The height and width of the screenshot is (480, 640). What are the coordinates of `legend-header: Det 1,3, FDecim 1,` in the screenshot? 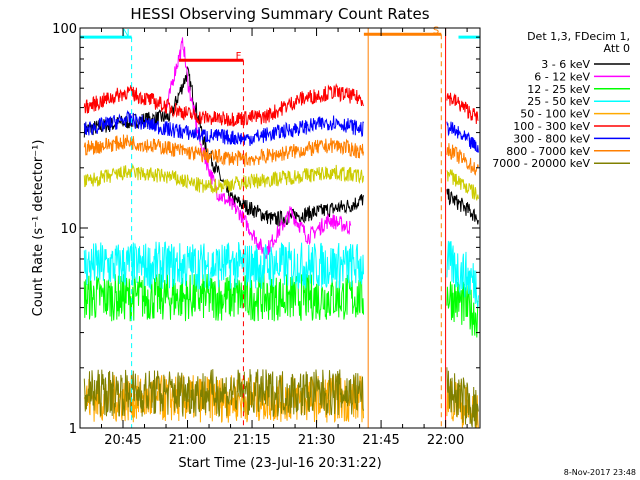 It's located at (578, 36).